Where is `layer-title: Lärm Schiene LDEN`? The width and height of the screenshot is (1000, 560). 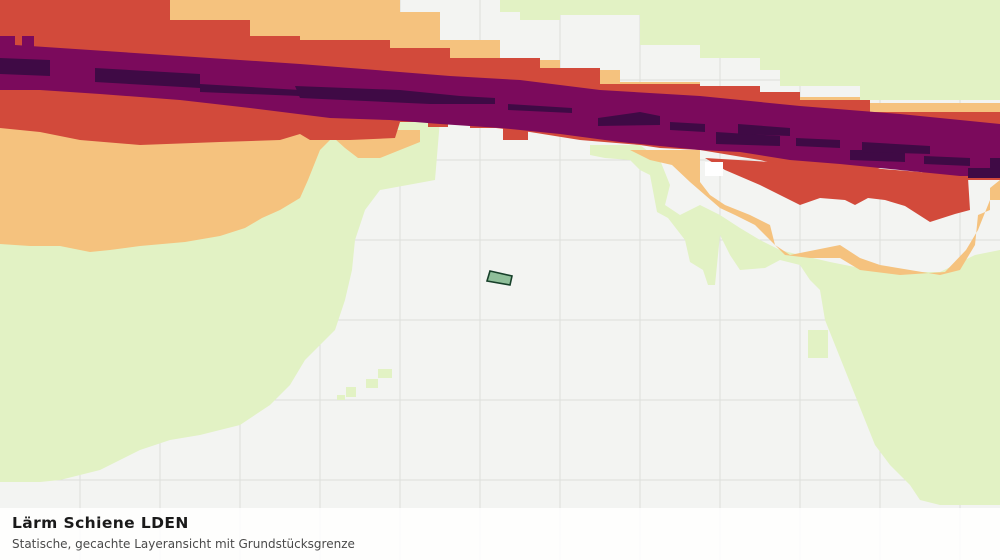 layer-title: Lärm Schiene LDEN is located at coordinates (100, 523).